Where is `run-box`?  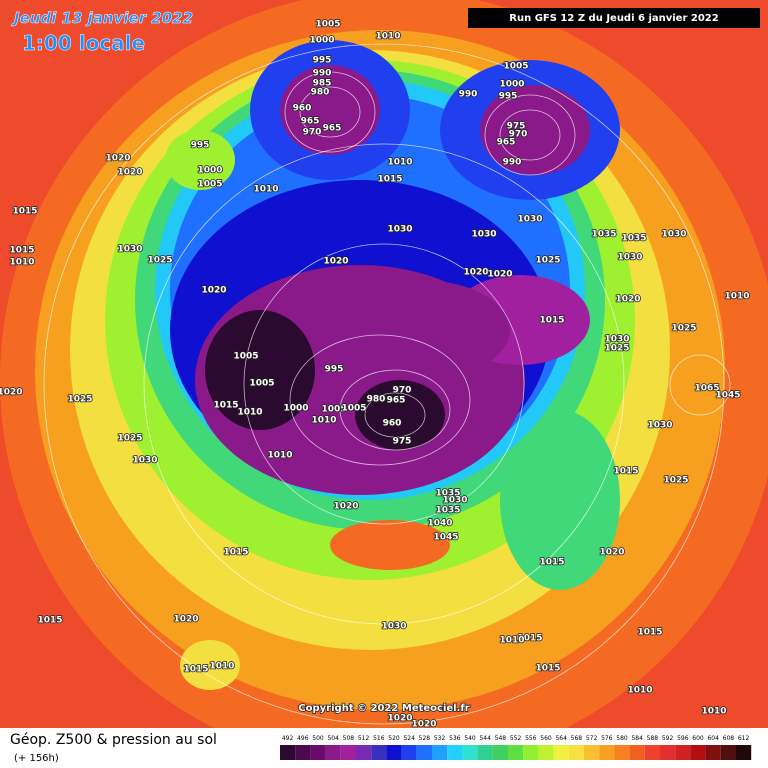
run-box is located at coordinates (614, 18).